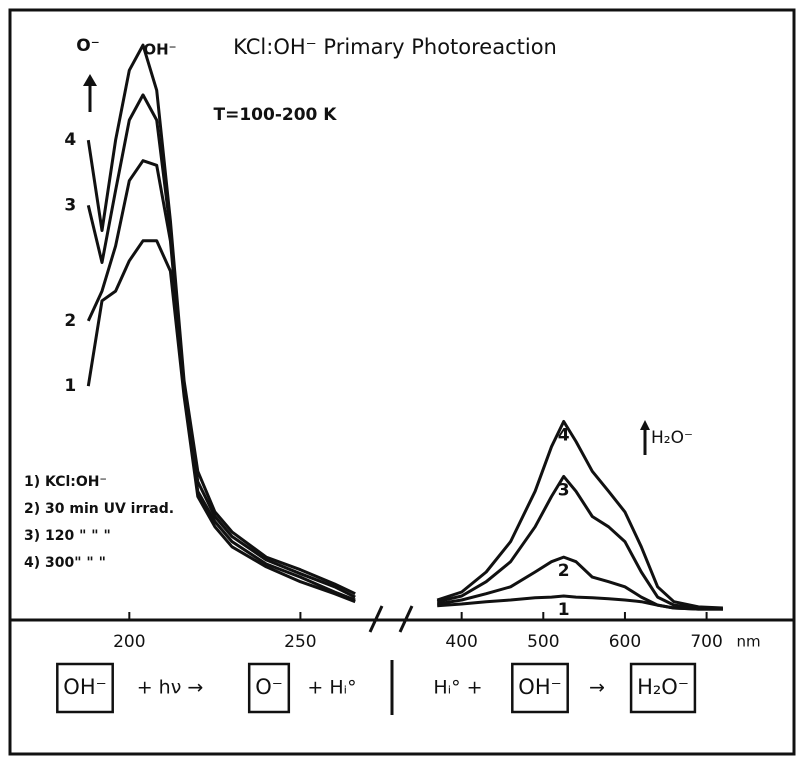 The image size is (804, 761). I want to click on reaction-term: H₂O⁻, so click(663, 687).